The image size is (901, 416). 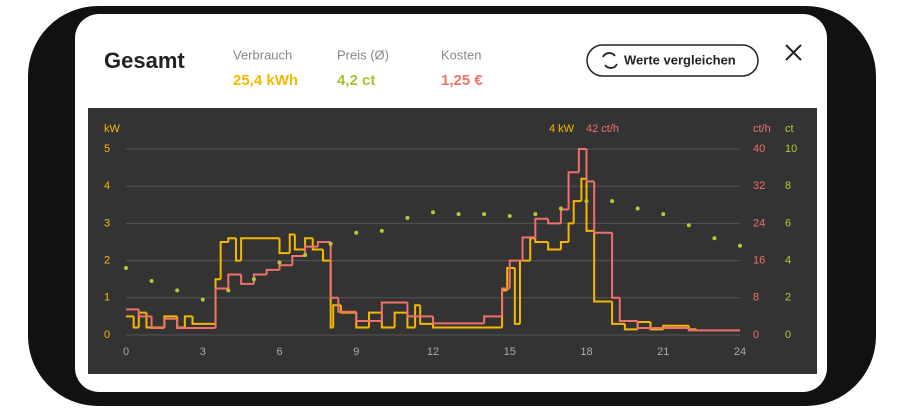 I want to click on compare-button: Werte vergleichen, so click(x=672, y=60).